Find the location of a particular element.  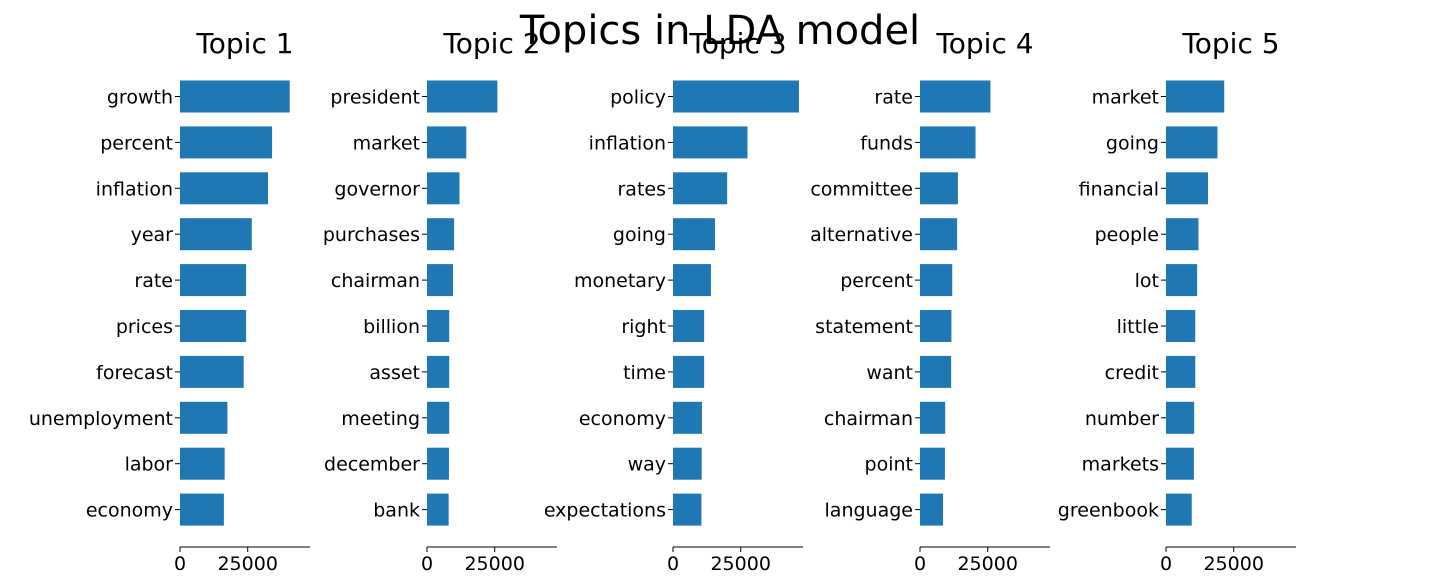

y-tick-label: billion is located at coordinates (391, 327).